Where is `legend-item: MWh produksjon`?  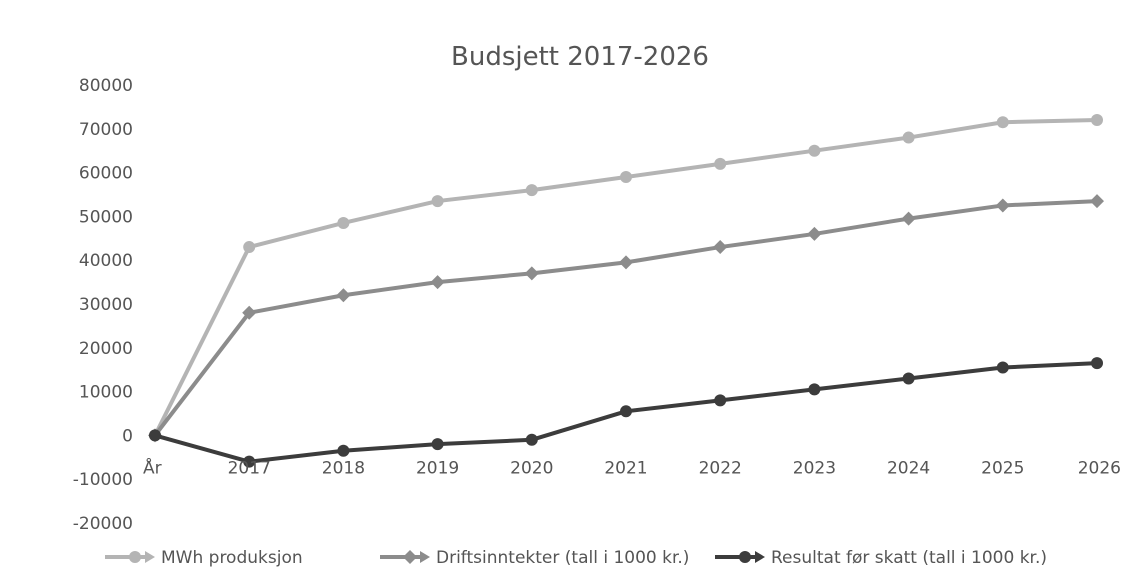 legend-item: MWh produksjon is located at coordinates (204, 558).